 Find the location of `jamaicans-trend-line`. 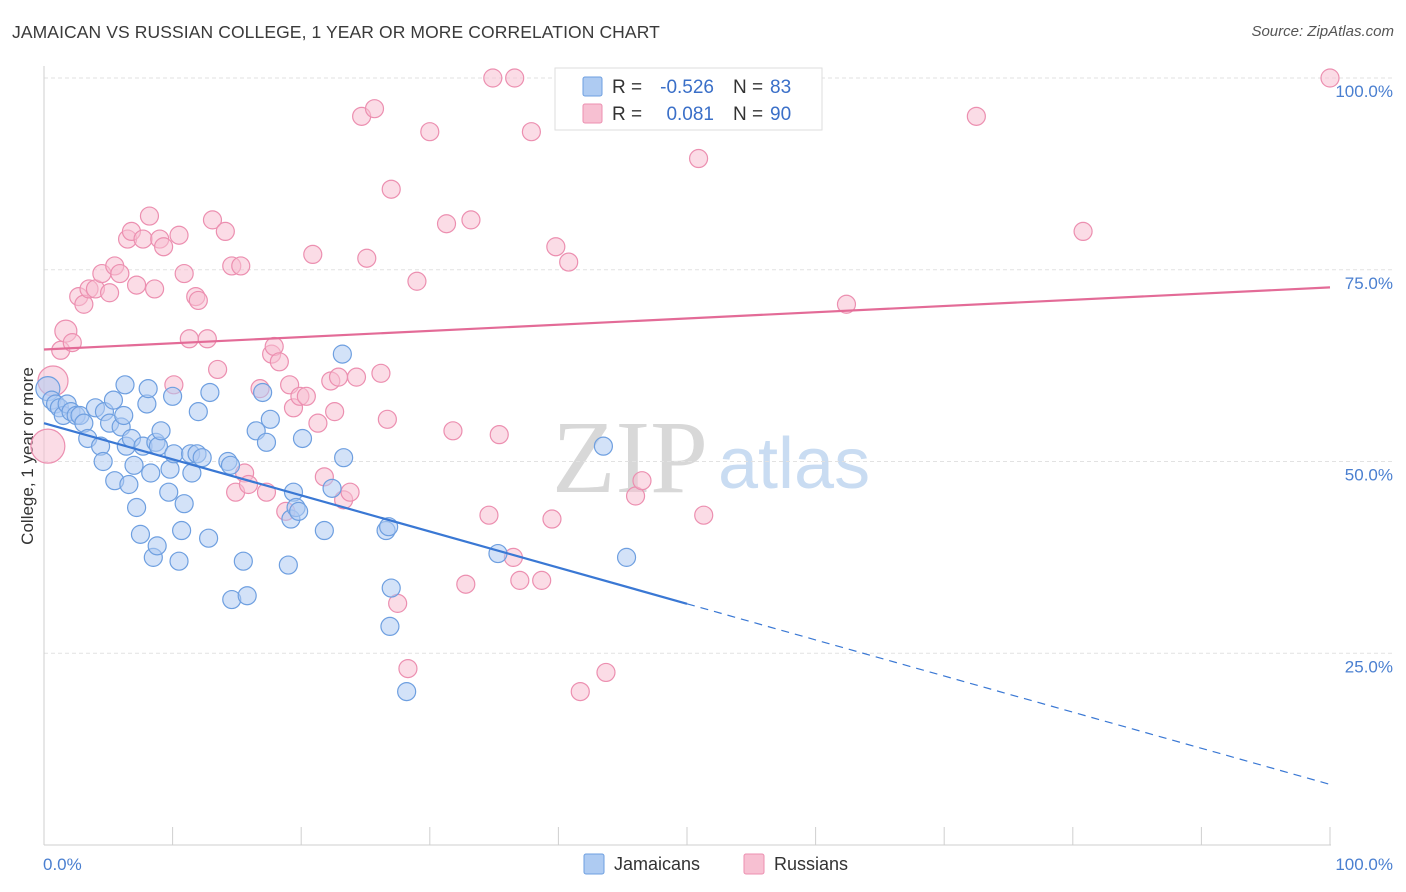

jamaicans-trend-line is located at coordinates (365, 513).